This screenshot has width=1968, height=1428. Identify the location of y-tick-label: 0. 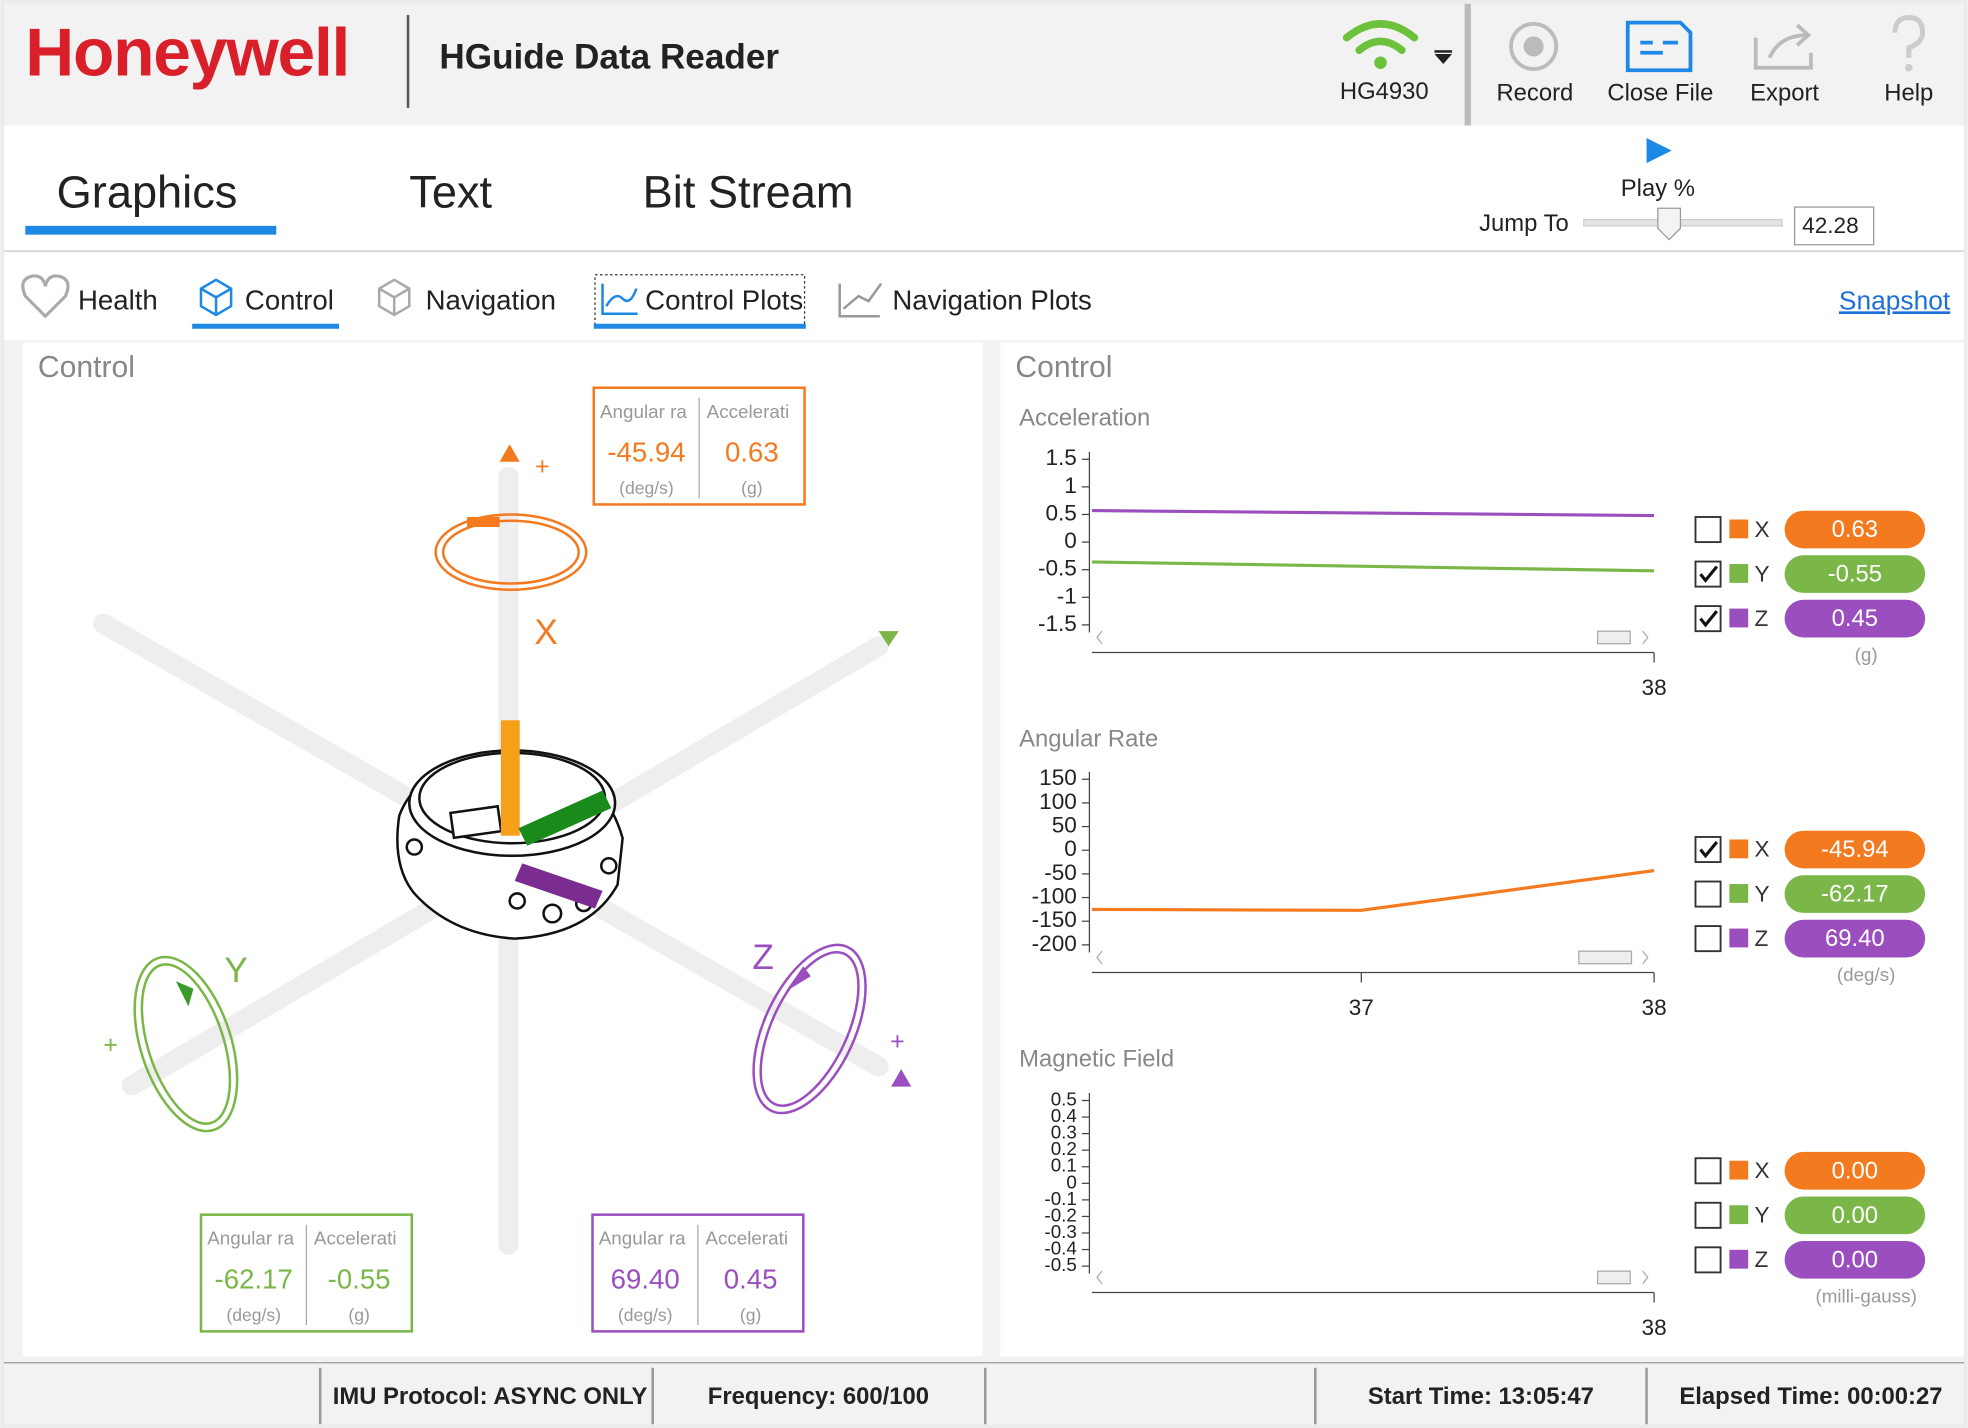
(1070, 848).